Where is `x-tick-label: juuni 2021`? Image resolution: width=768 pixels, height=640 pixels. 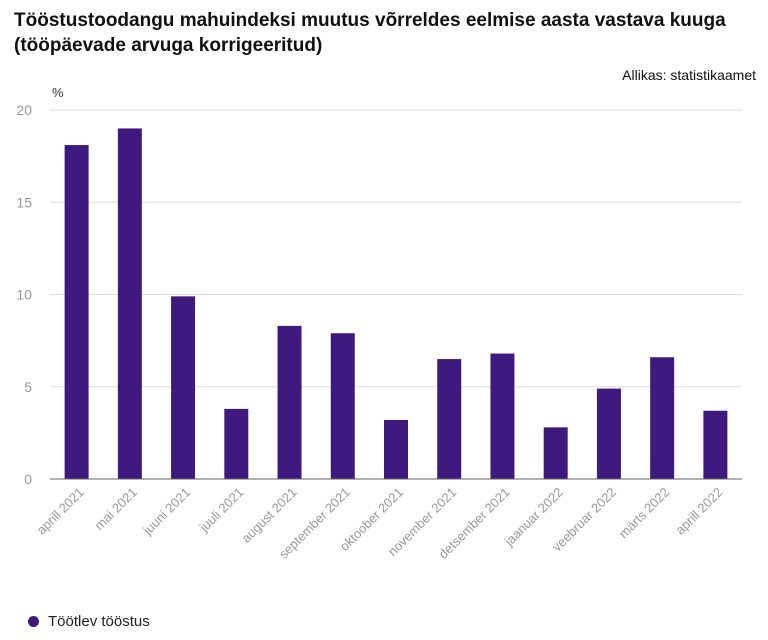
x-tick-label: juuni 2021 is located at coordinates (166, 512).